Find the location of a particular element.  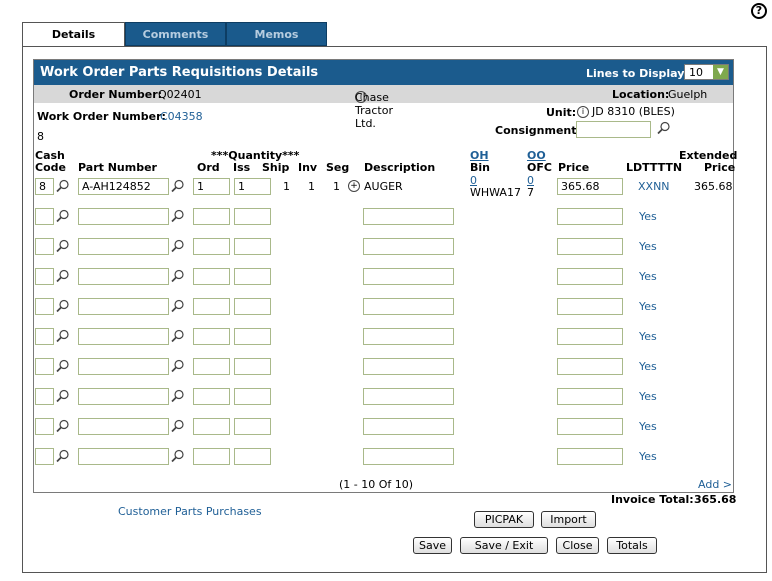

ord-input: 1 is located at coordinates (211, 186).